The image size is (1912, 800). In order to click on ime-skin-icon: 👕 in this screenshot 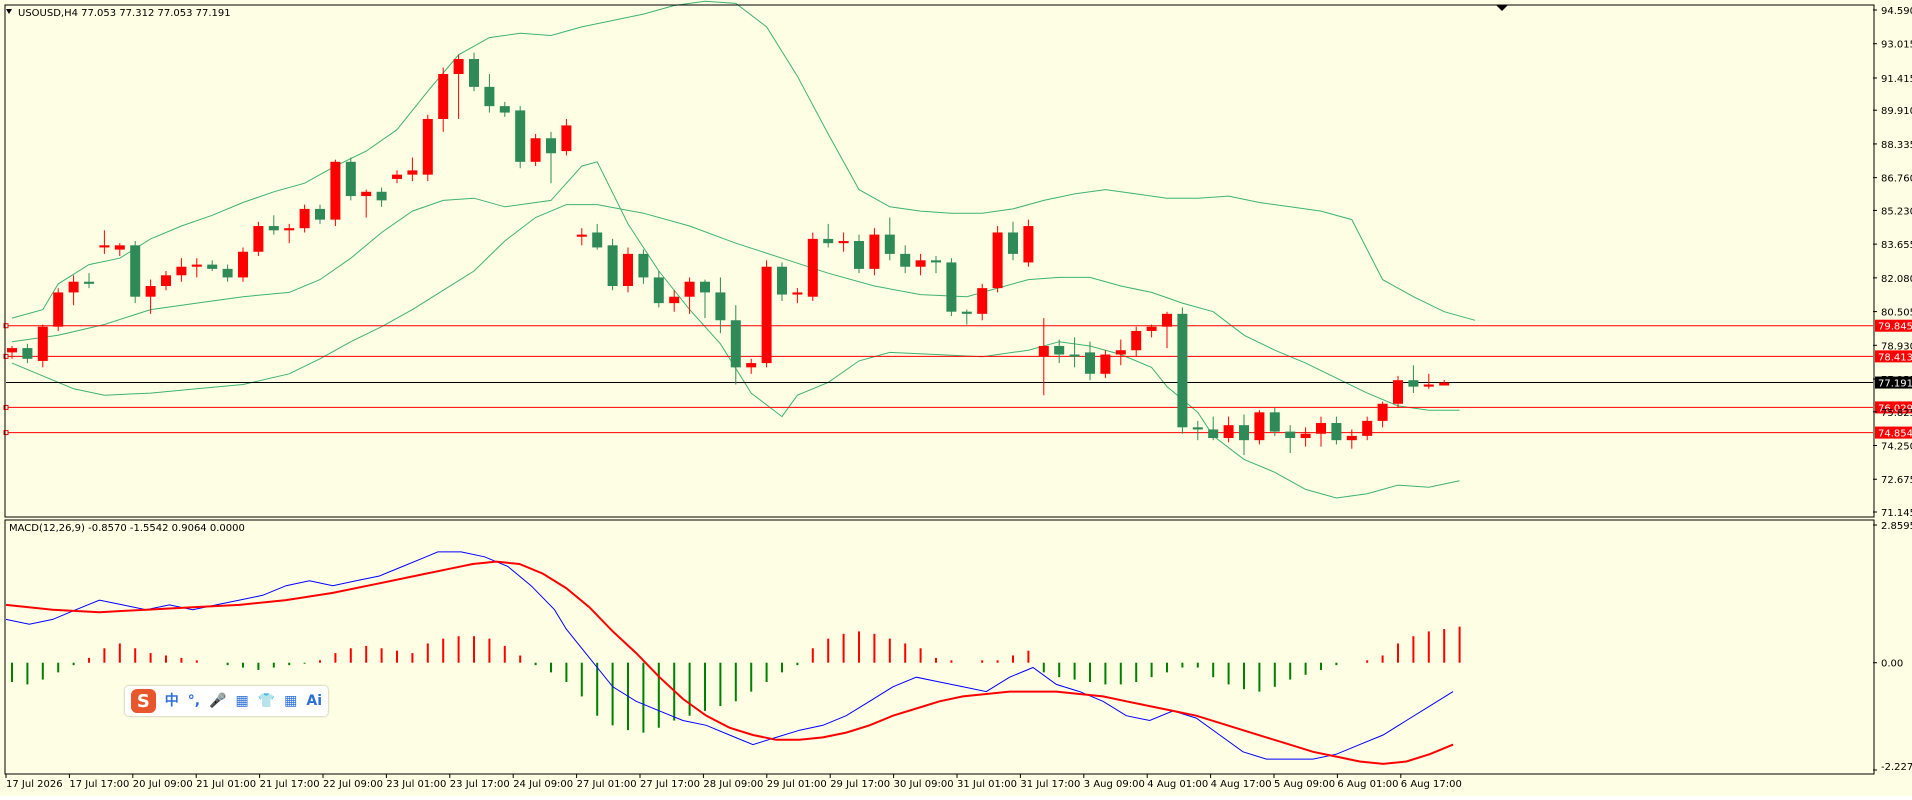, I will do `click(266, 701)`.